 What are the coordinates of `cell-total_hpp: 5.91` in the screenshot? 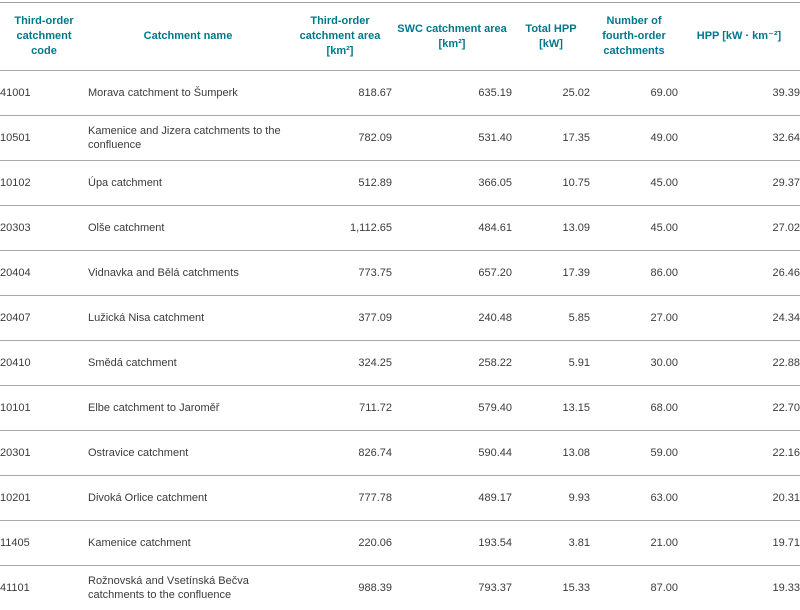 It's located at (579, 363).